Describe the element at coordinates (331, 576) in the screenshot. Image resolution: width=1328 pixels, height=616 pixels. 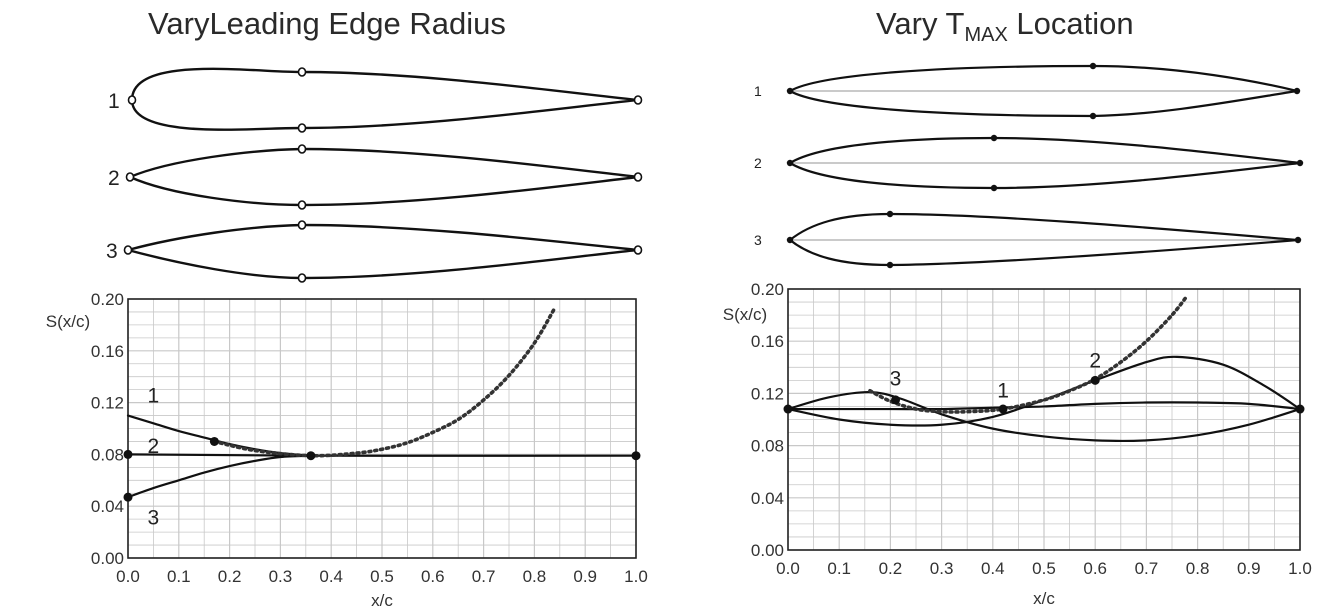
I see `left-x-tick-label: 0.4` at that location.